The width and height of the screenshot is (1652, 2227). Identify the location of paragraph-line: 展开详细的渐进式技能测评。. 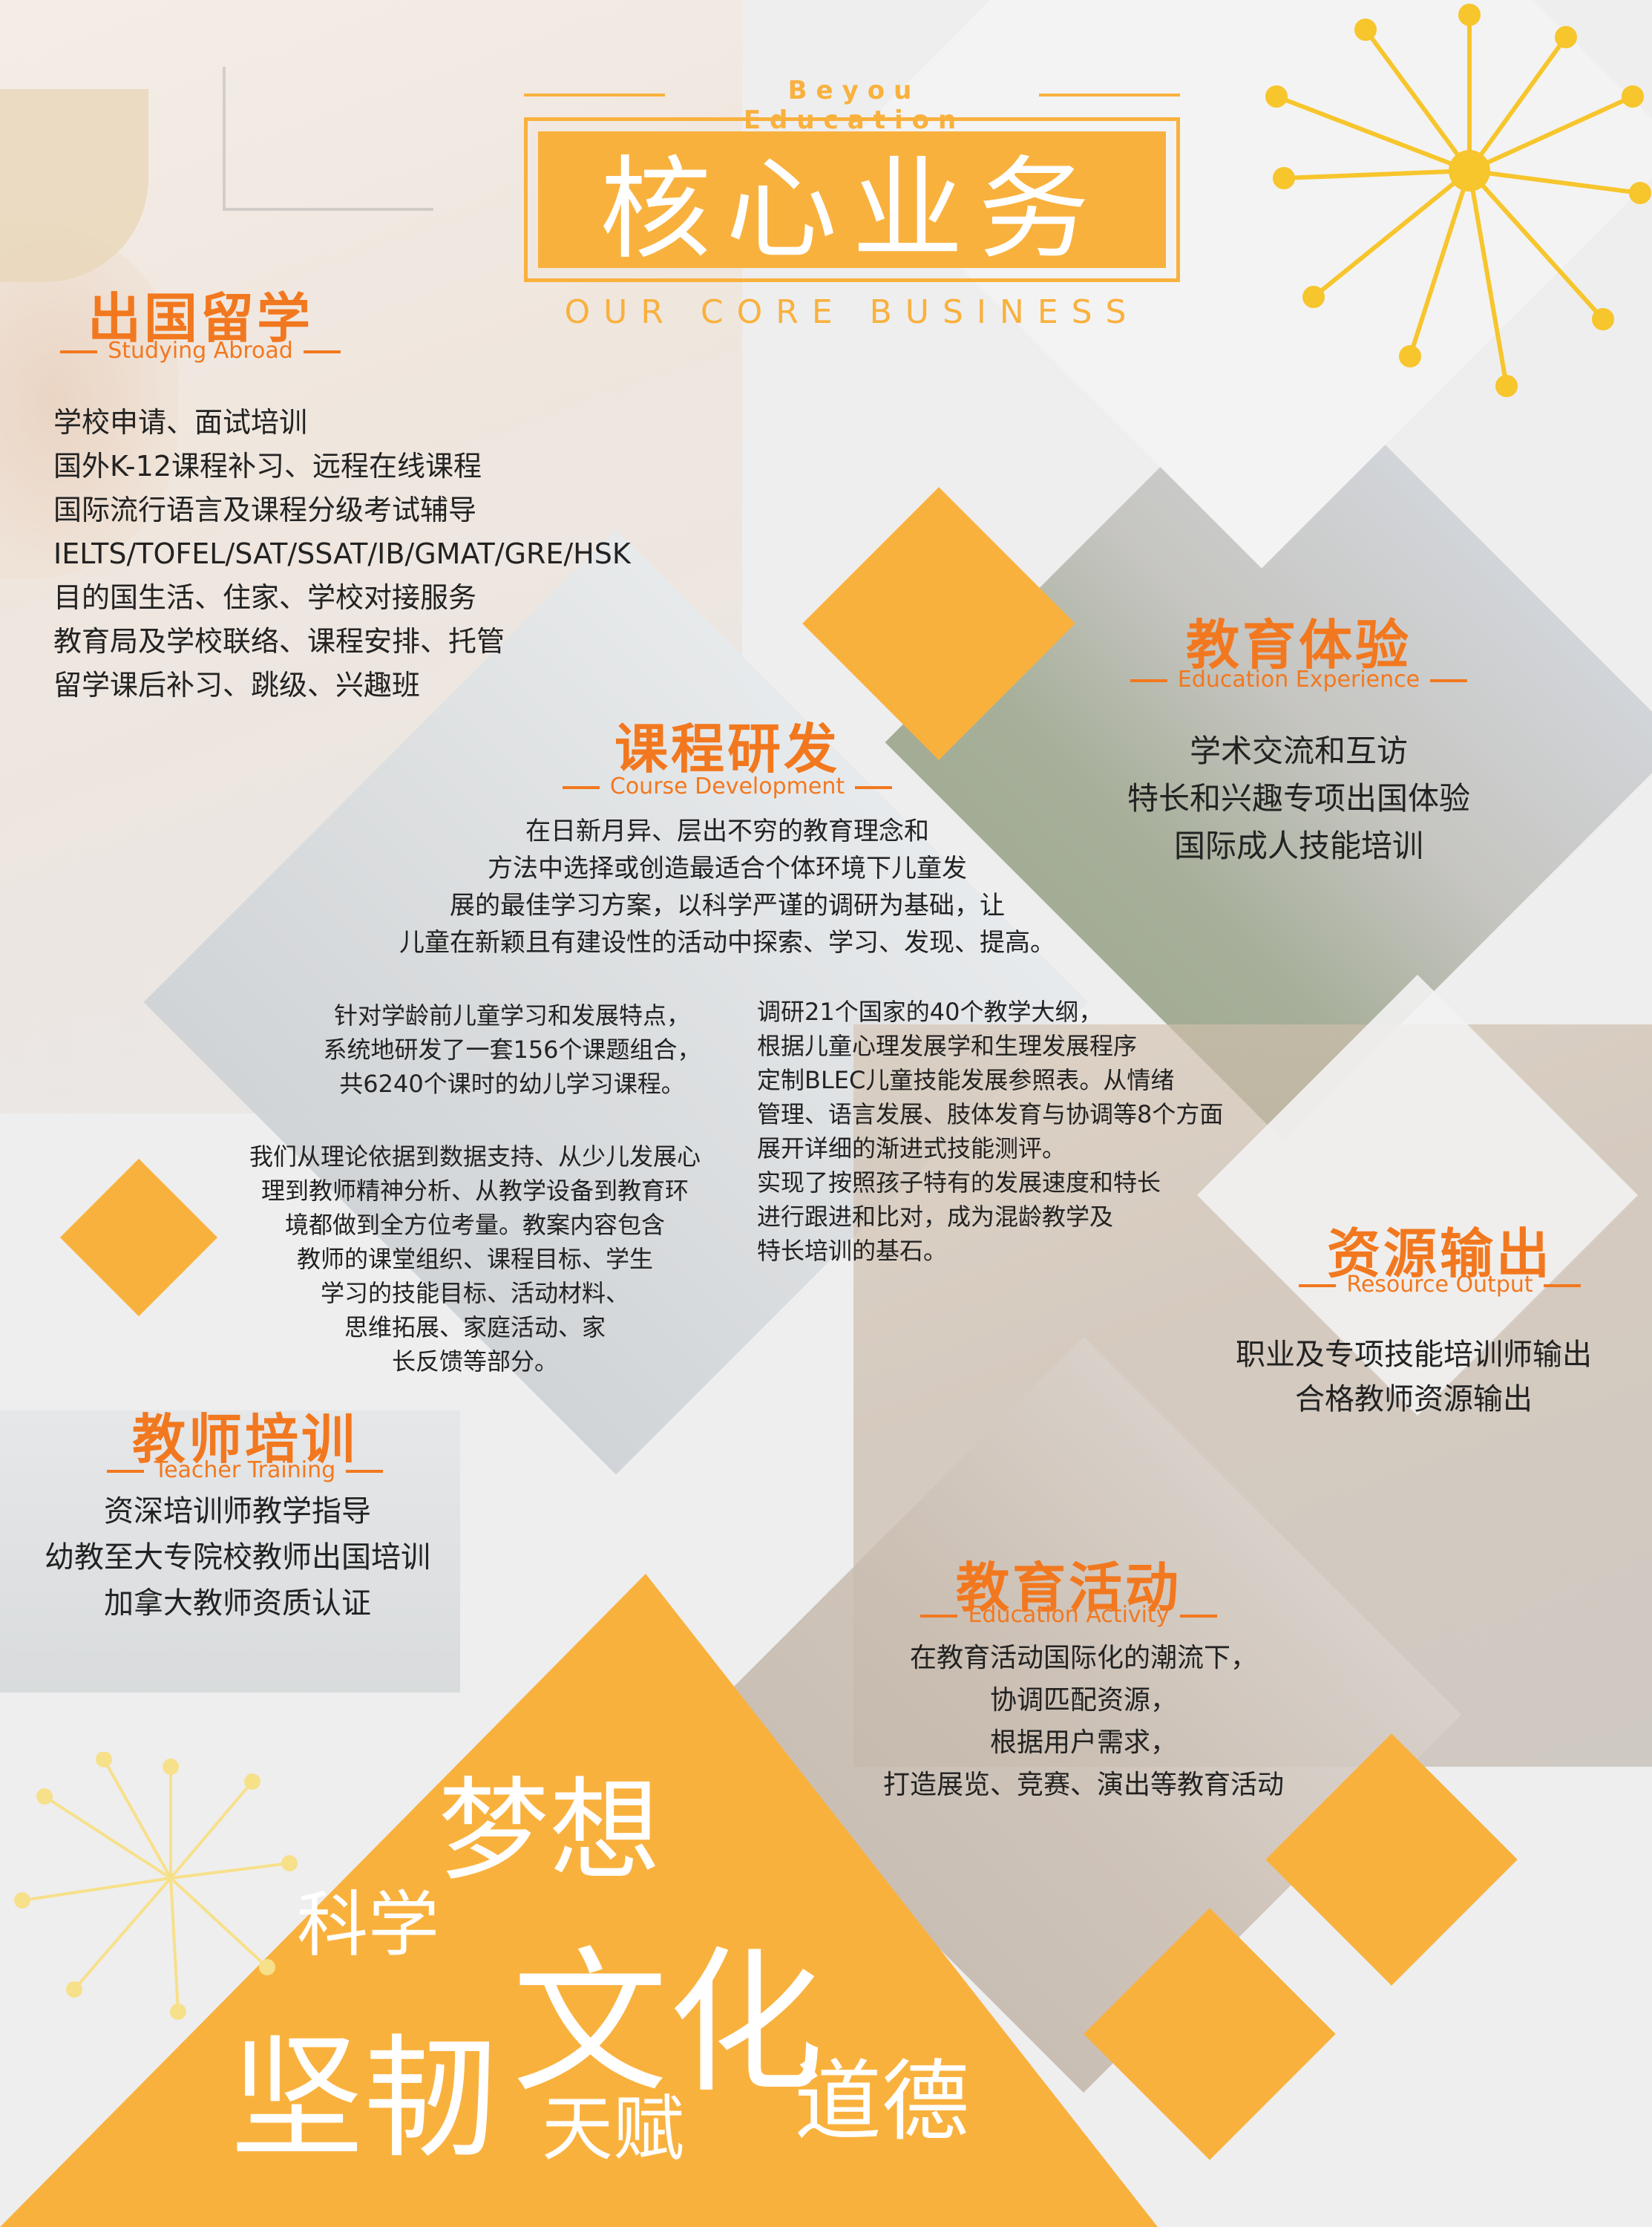
(911, 1148).